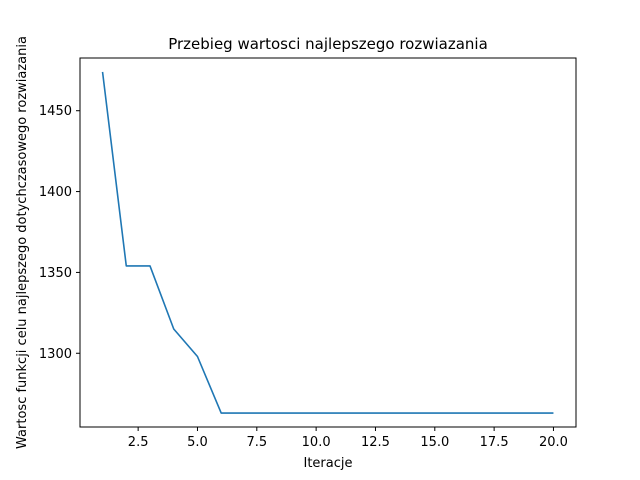 The height and width of the screenshot is (480, 640). What do you see at coordinates (348, 438) in the screenshot?
I see `x-axis: 2.5 5.0 7.5 10.0 12.5 15.0 17.5 20.0` at bounding box center [348, 438].